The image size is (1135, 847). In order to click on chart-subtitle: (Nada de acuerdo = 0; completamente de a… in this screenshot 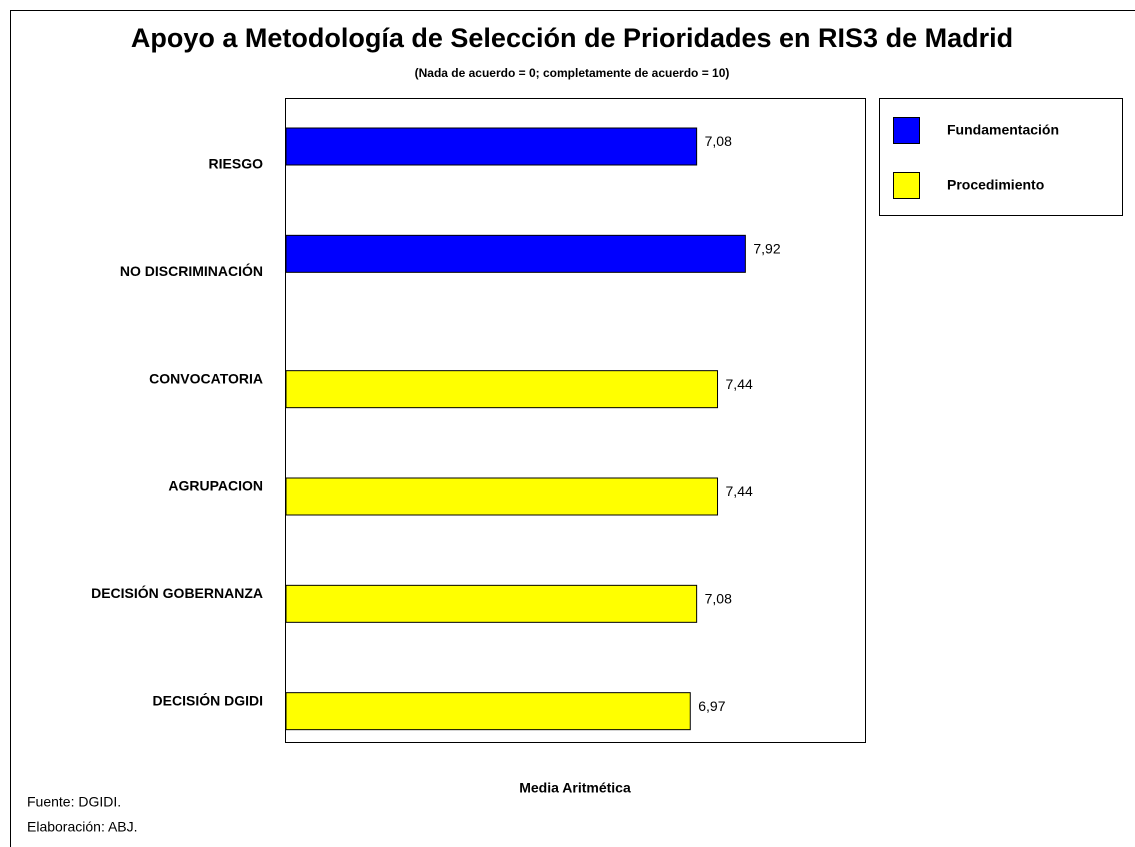, I will do `click(572, 73)`.